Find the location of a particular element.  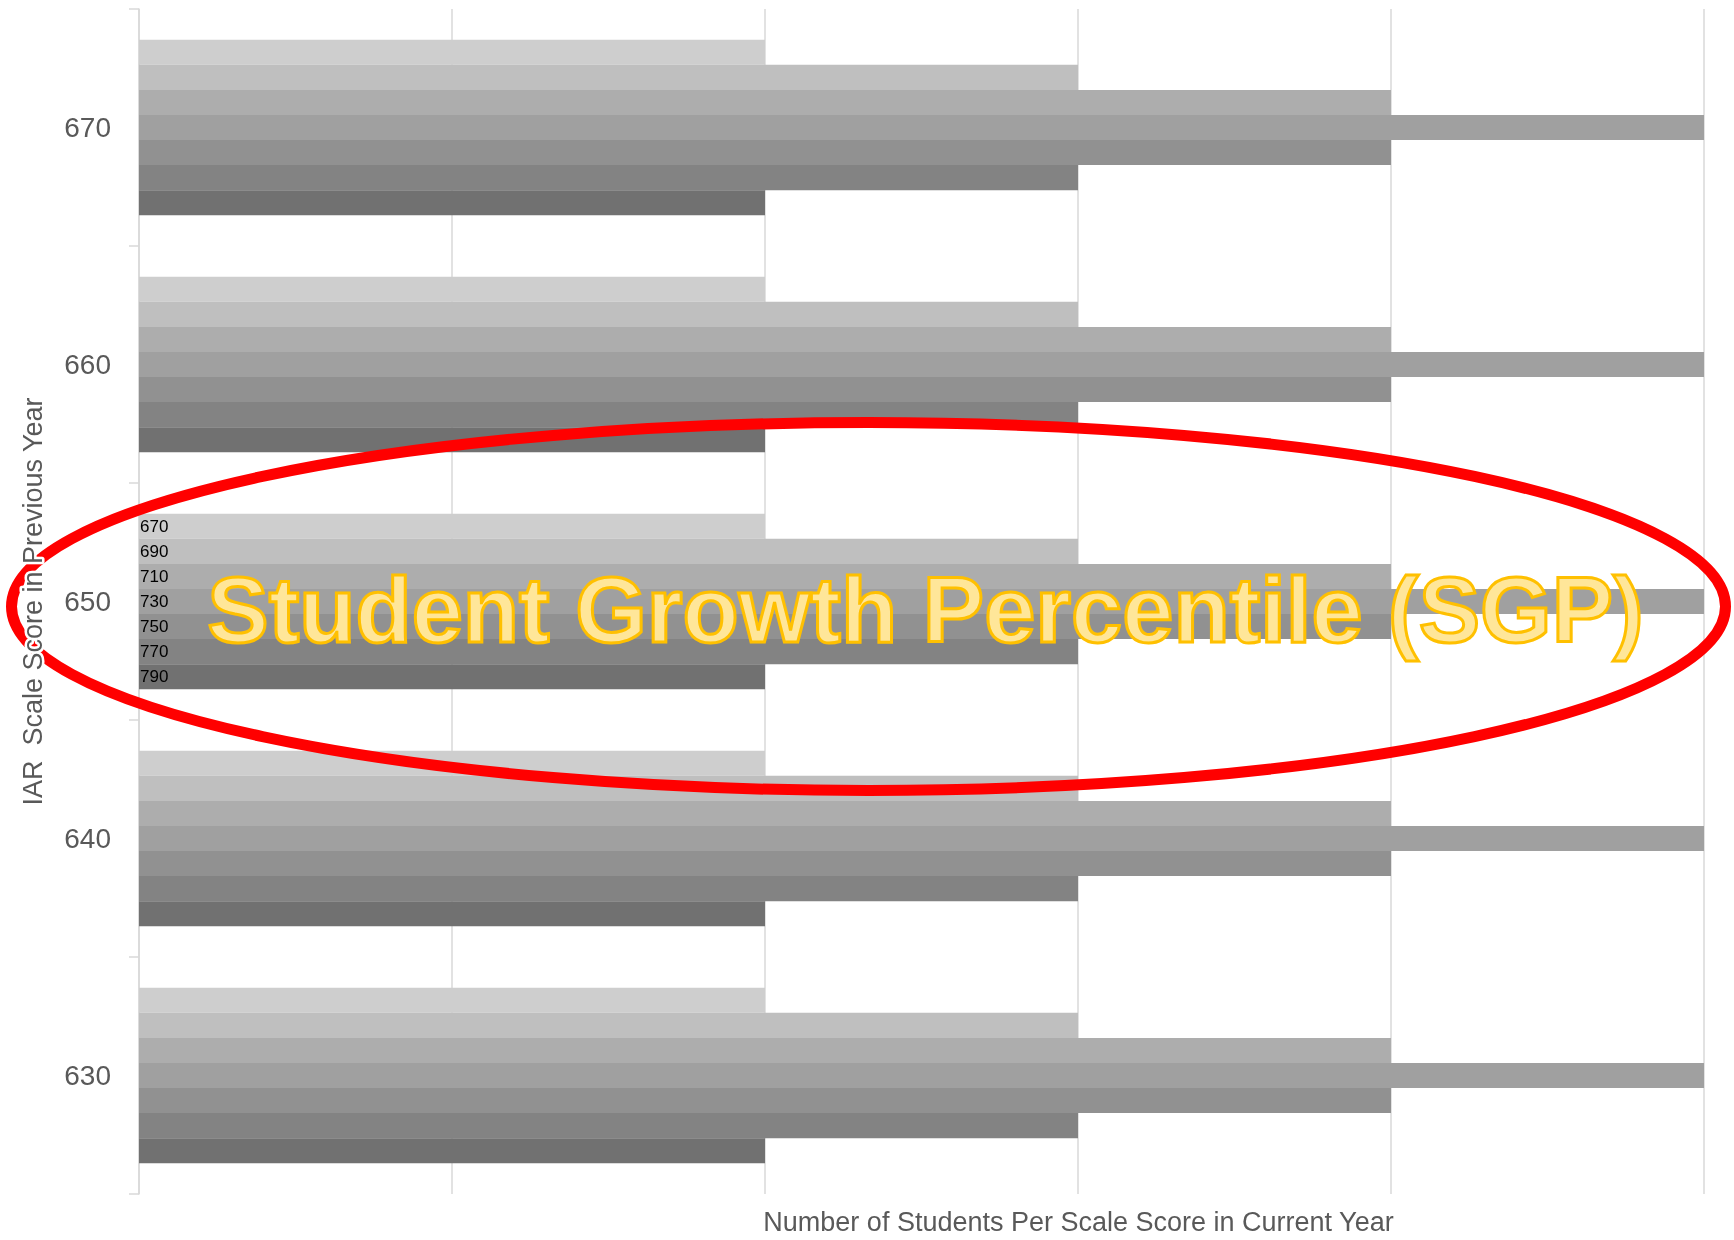

y-tick-label: 630 is located at coordinates (87, 1075).